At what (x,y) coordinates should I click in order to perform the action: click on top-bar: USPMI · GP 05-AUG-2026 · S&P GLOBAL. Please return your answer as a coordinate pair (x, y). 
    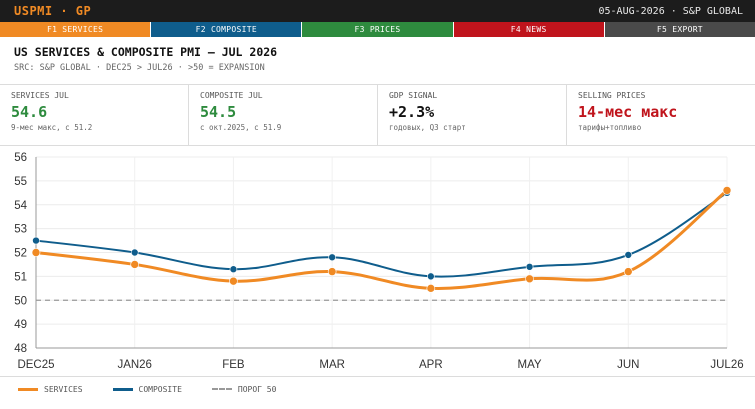
    Looking at the image, I should click on (377, 11).